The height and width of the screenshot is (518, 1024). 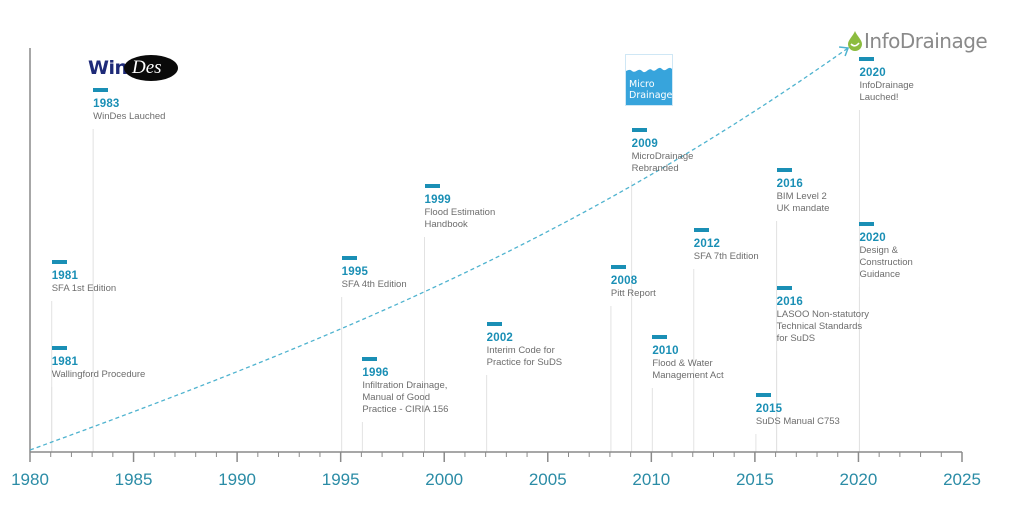 What do you see at coordinates (880, 274) in the screenshot?
I see `event-label: Guidance` at bounding box center [880, 274].